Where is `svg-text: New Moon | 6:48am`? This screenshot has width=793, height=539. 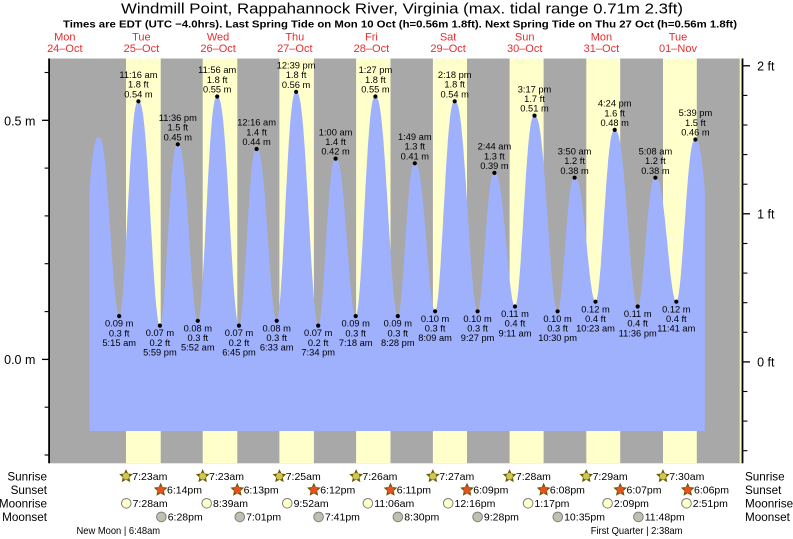
svg-text: New Moon | 6:48am is located at coordinates (119, 531).